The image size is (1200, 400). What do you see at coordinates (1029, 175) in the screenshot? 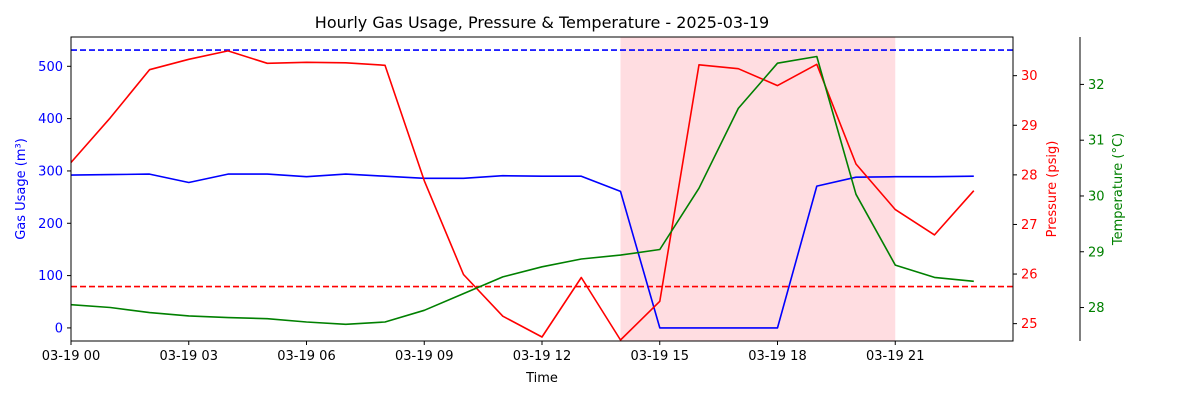
I see `pressure-tick-label: 28` at bounding box center [1029, 175].